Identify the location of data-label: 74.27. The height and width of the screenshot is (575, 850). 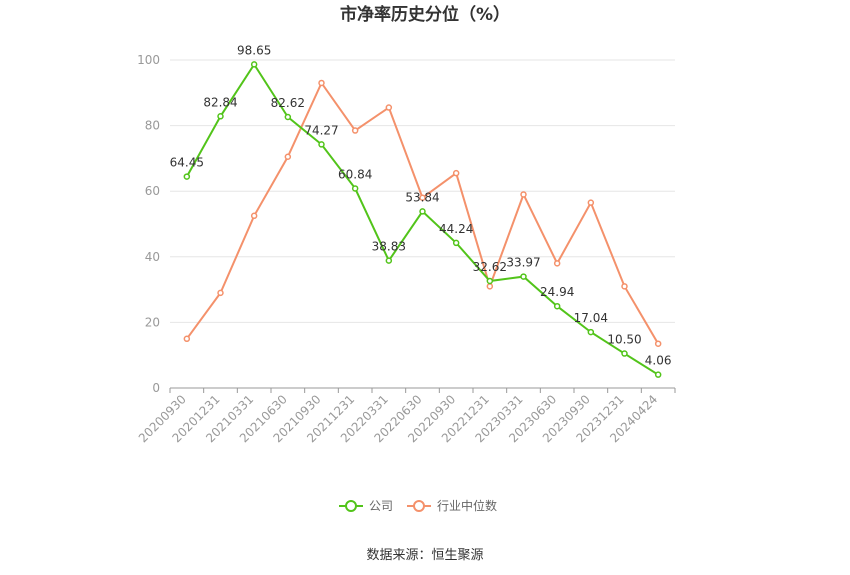
(321, 130).